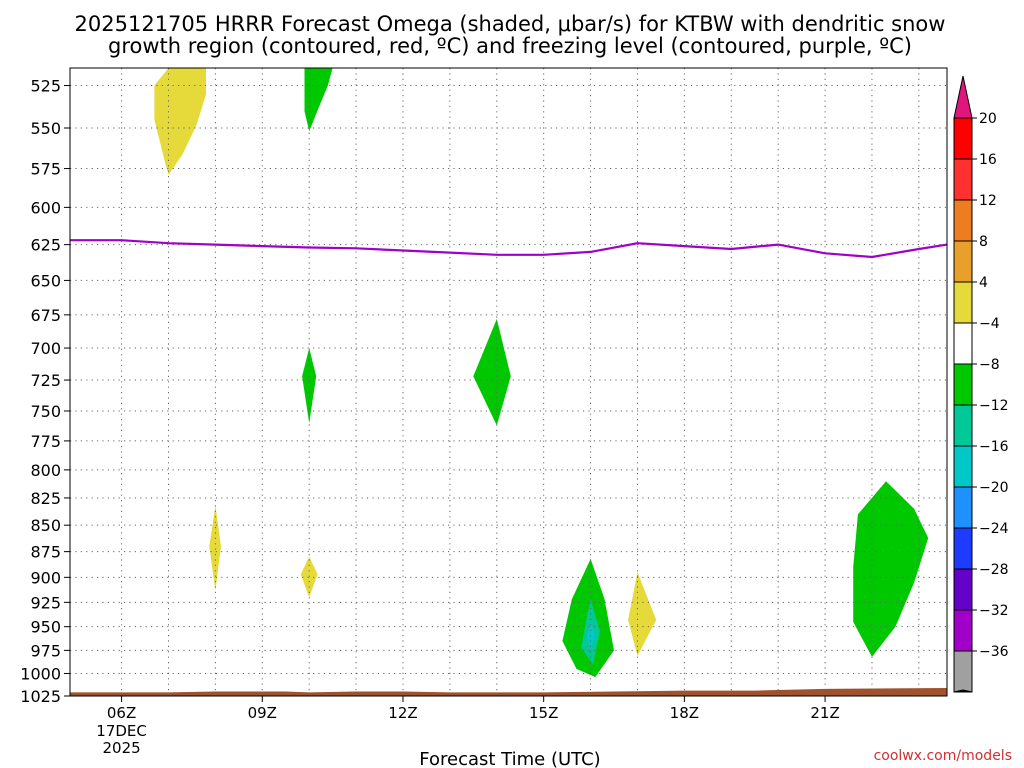 Image resolution: width=1024 pixels, height=768 pixels. Describe the element at coordinates (45, 280) in the screenshot. I see `y-tick-label-650: 650` at that location.